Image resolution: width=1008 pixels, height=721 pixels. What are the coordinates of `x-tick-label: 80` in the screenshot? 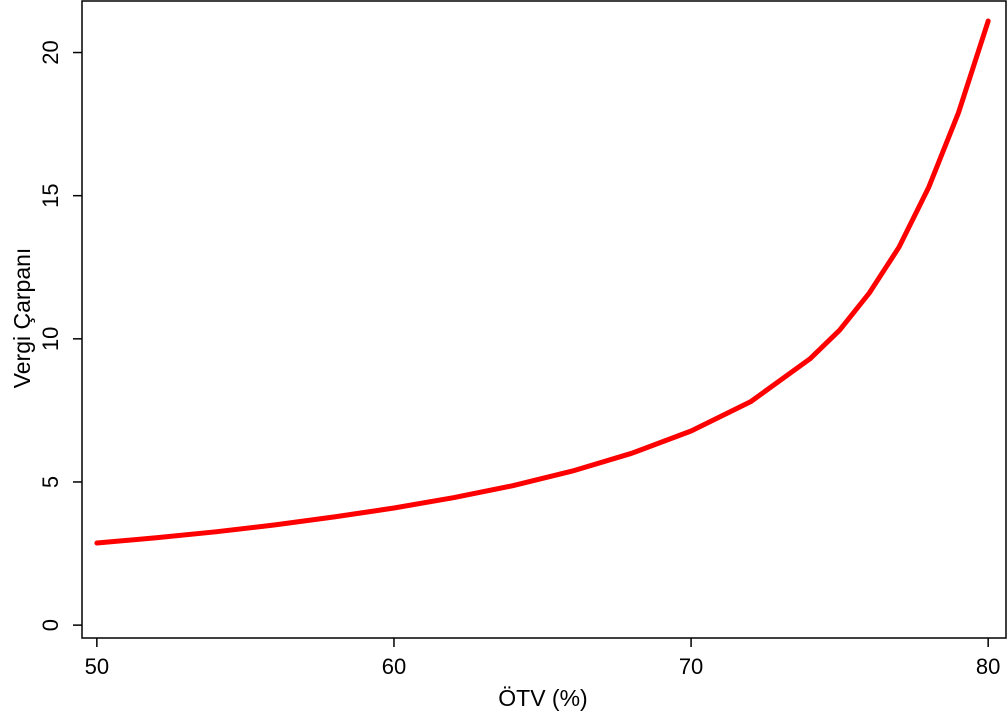 It's located at (988, 666).